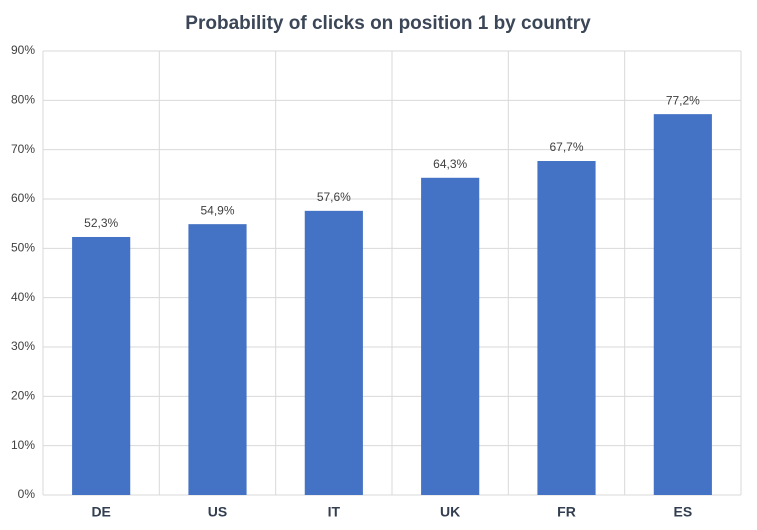 The height and width of the screenshot is (530, 757). I want to click on x-tick-label: UK, so click(450, 512).